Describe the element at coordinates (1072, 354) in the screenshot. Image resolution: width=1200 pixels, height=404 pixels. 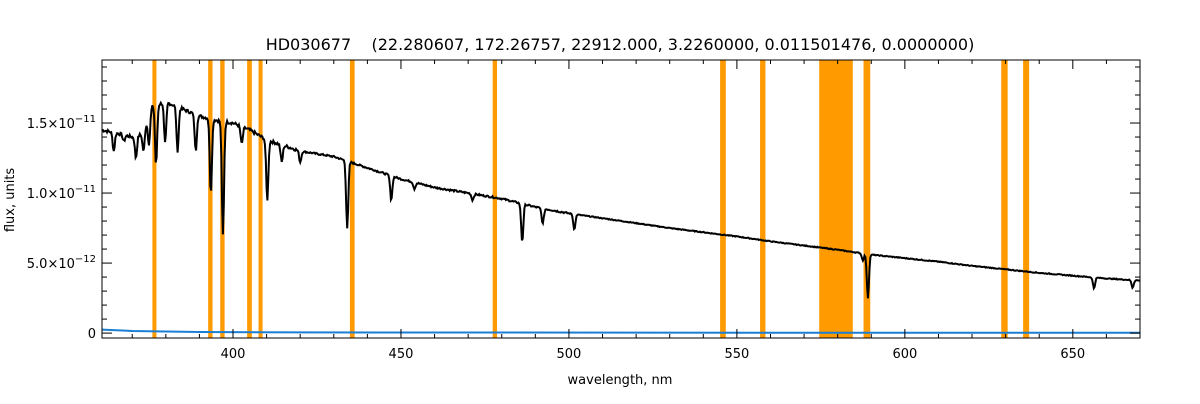
I see `x-tick-label: 650` at that location.